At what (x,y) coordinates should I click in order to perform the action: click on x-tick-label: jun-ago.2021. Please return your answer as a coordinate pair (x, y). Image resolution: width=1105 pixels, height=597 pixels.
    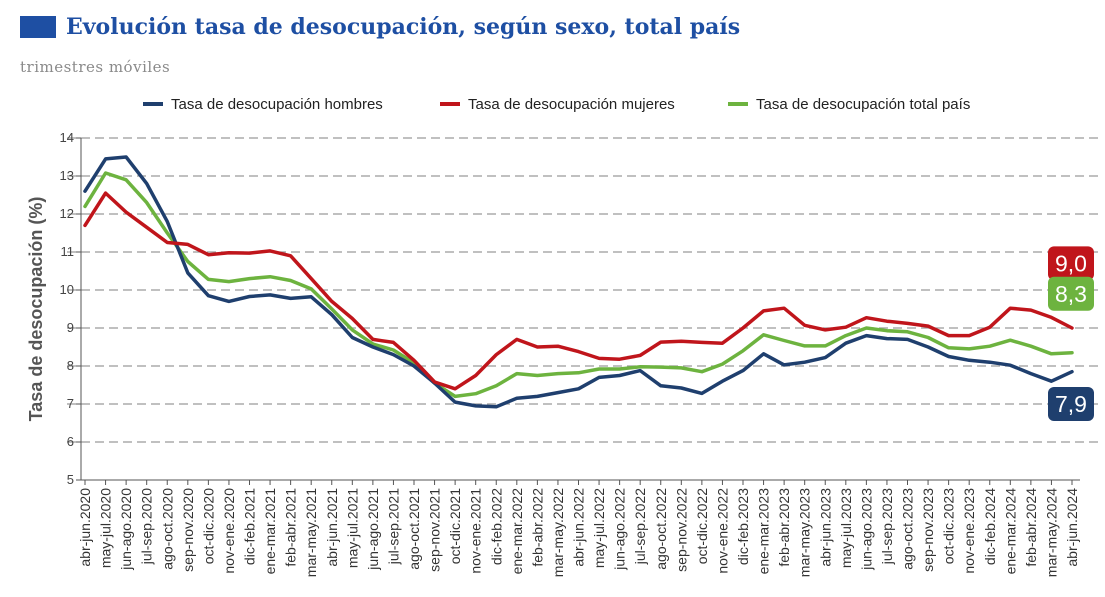
    Looking at the image, I should click on (373, 529).